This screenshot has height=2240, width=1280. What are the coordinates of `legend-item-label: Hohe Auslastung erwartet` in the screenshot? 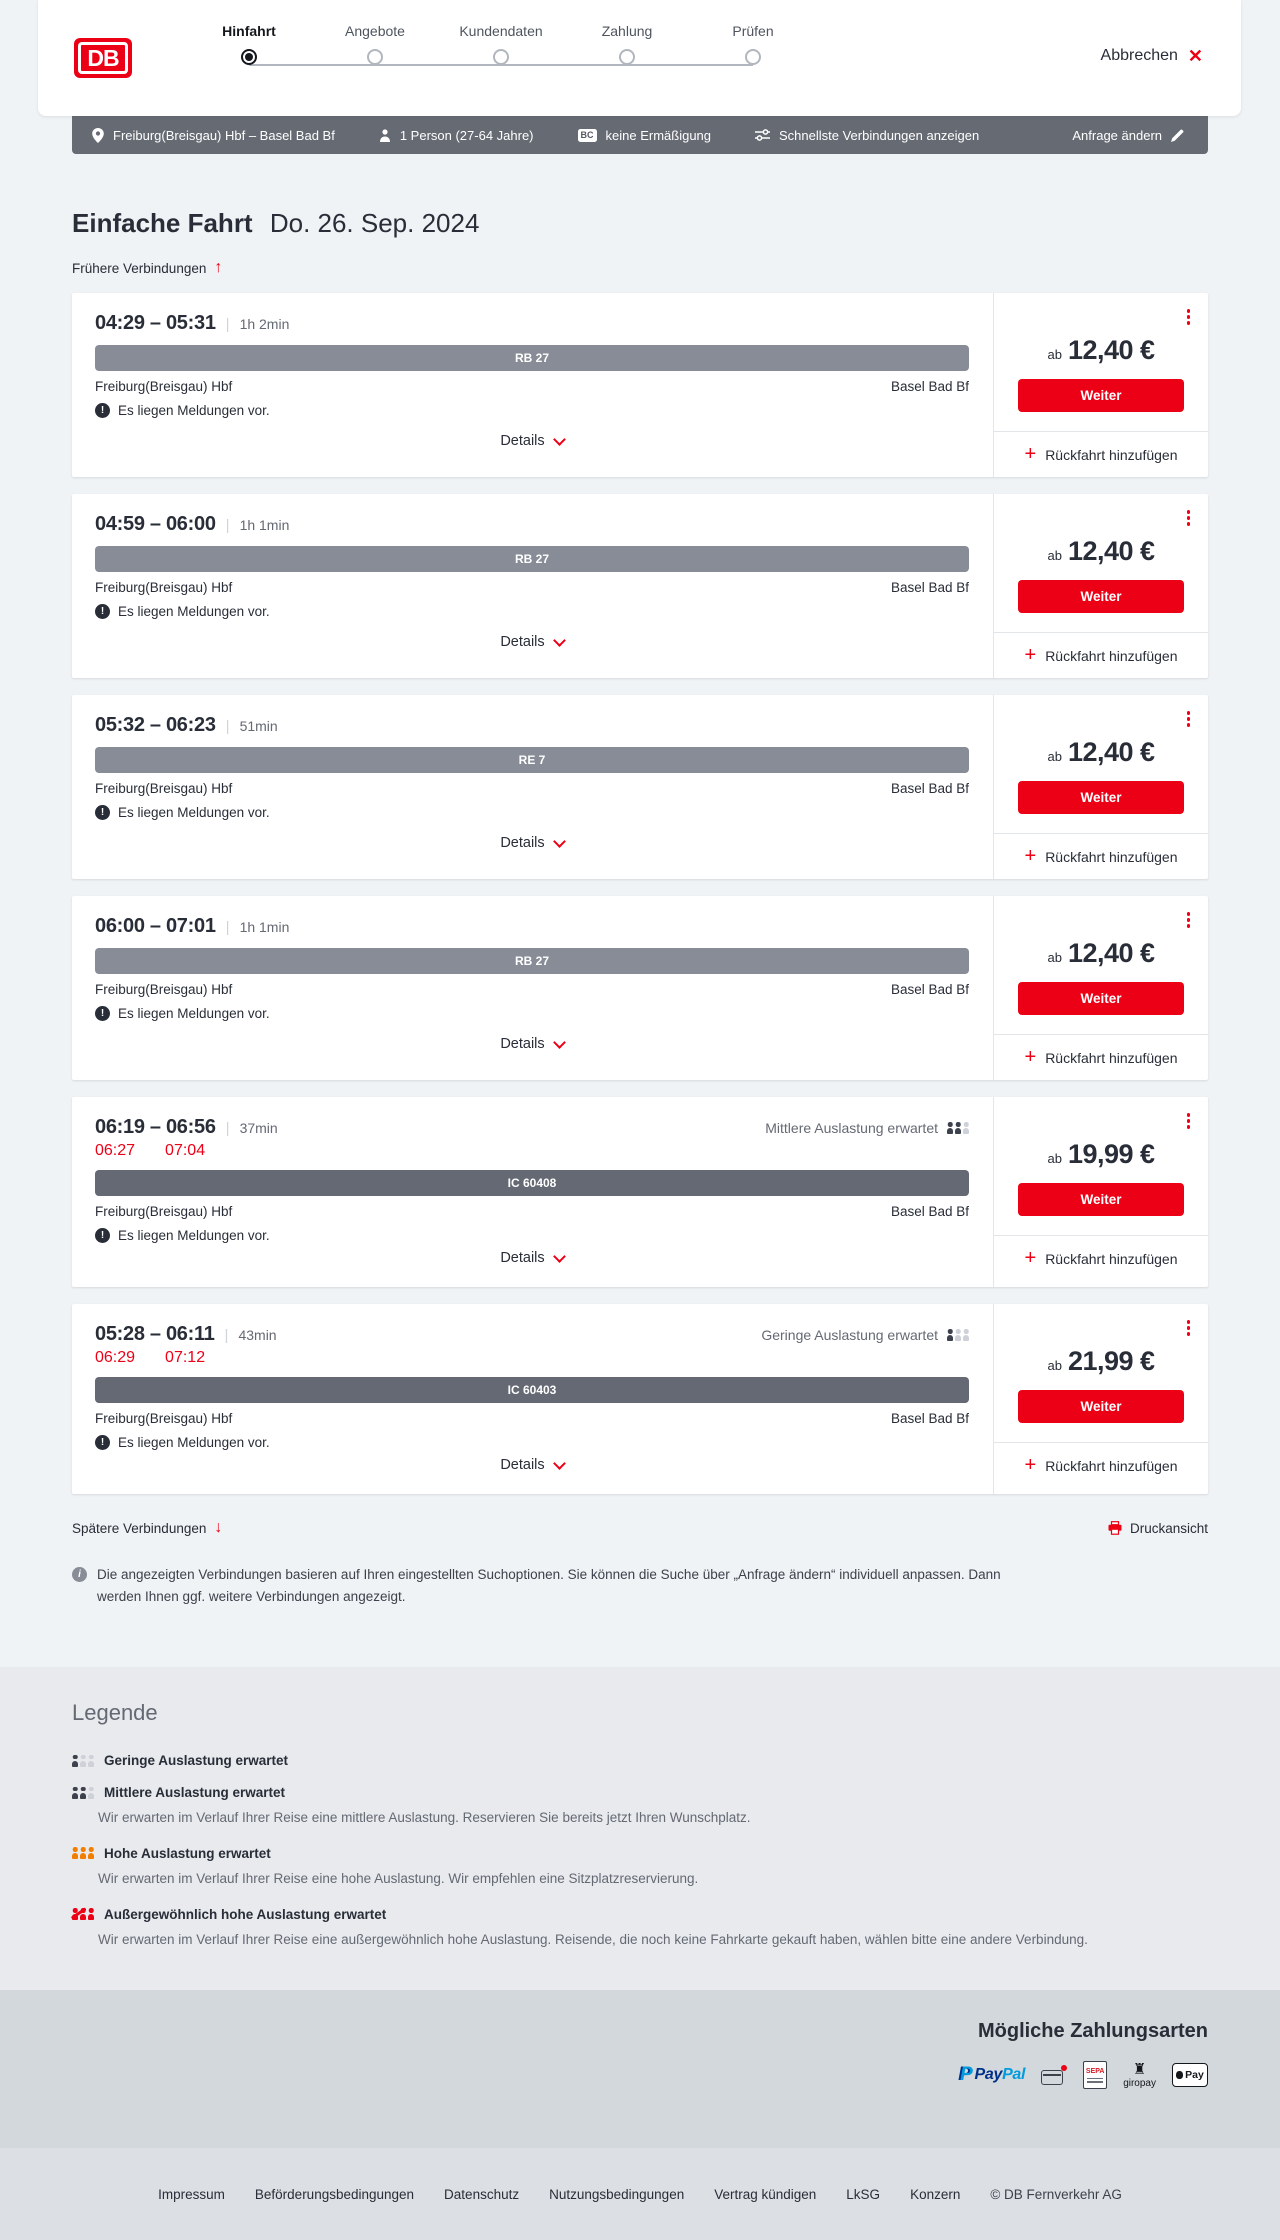 It's located at (187, 1853).